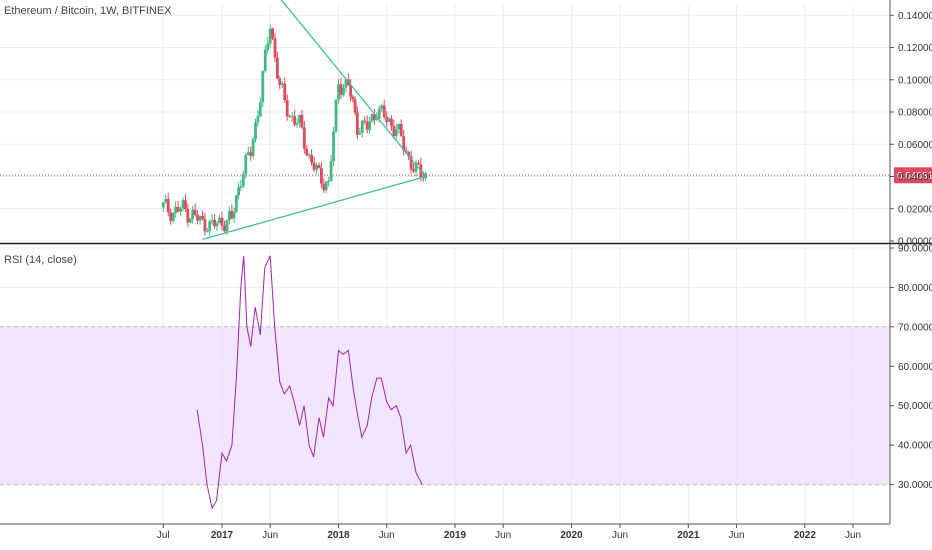 The height and width of the screenshot is (550, 932). What do you see at coordinates (688, 535) in the screenshot?
I see `x-tick-label: 2021` at bounding box center [688, 535].